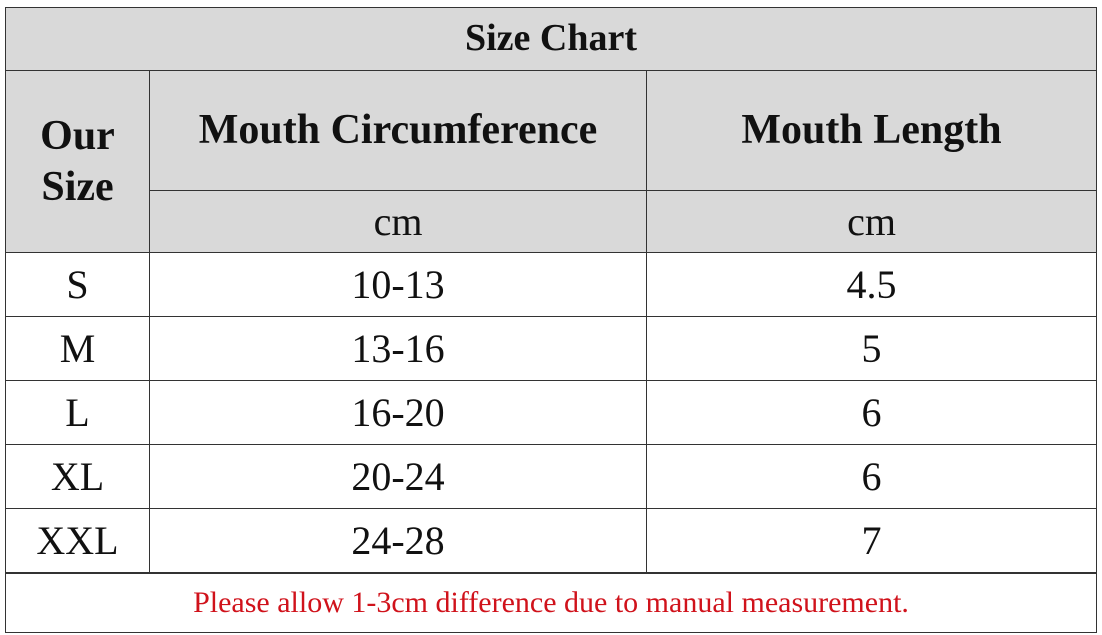 The width and height of the screenshot is (1102, 635). Describe the element at coordinates (871, 130) in the screenshot. I see `column-header: Mouth Length` at that location.